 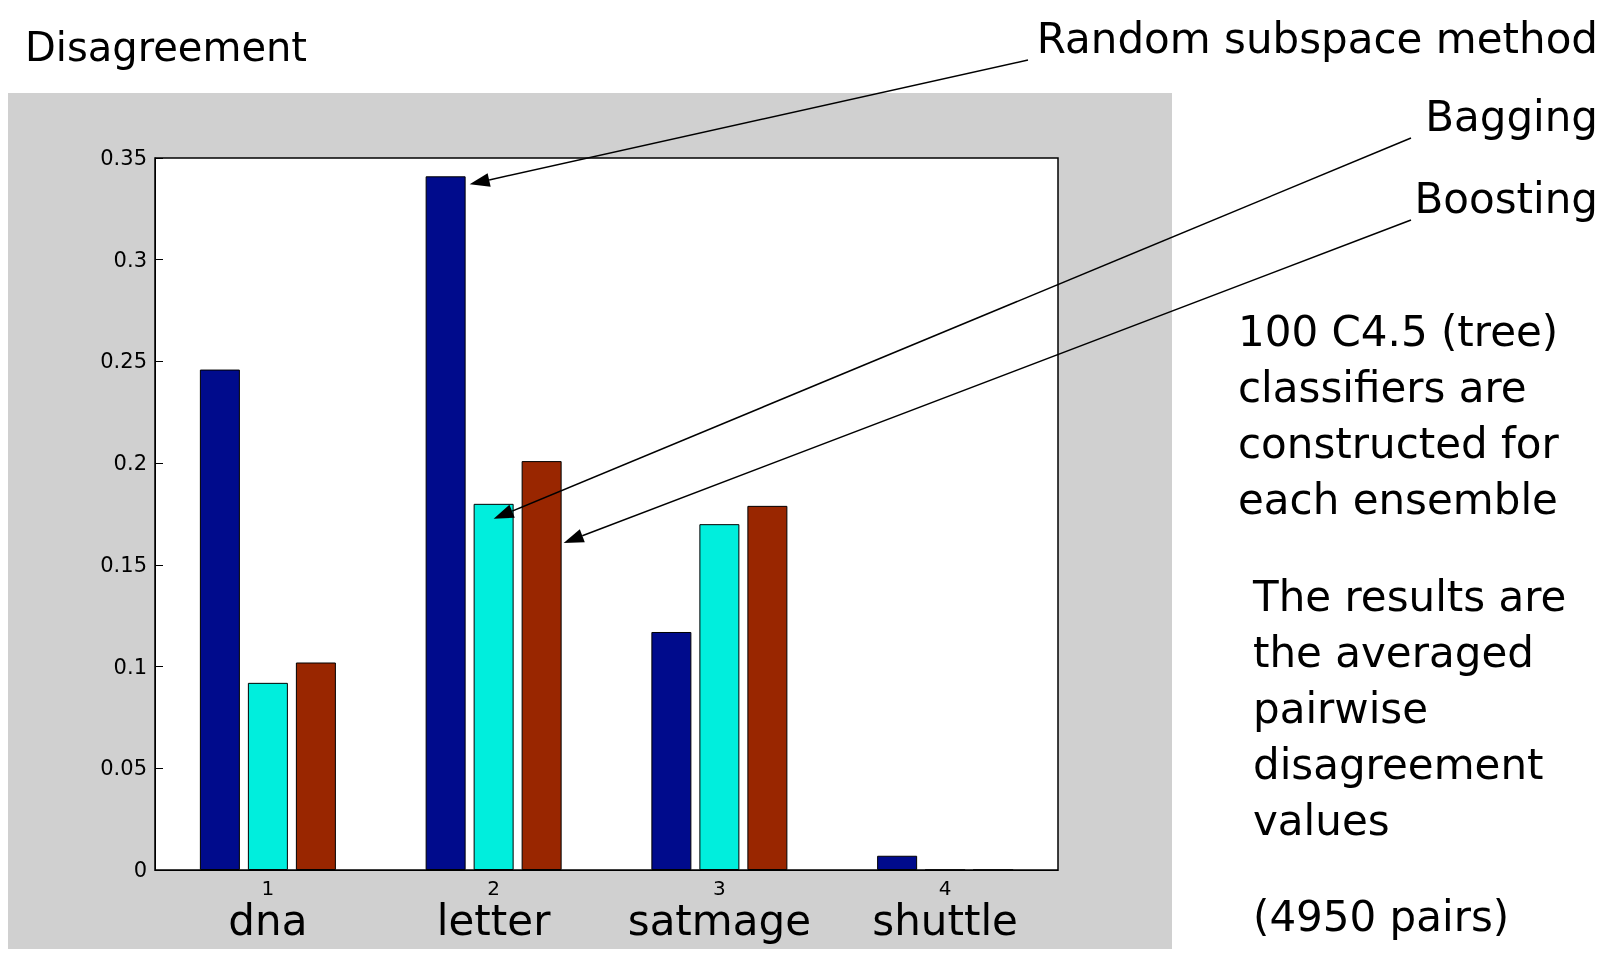 I want to click on text: (4950 pairs), so click(x=1381, y=916).